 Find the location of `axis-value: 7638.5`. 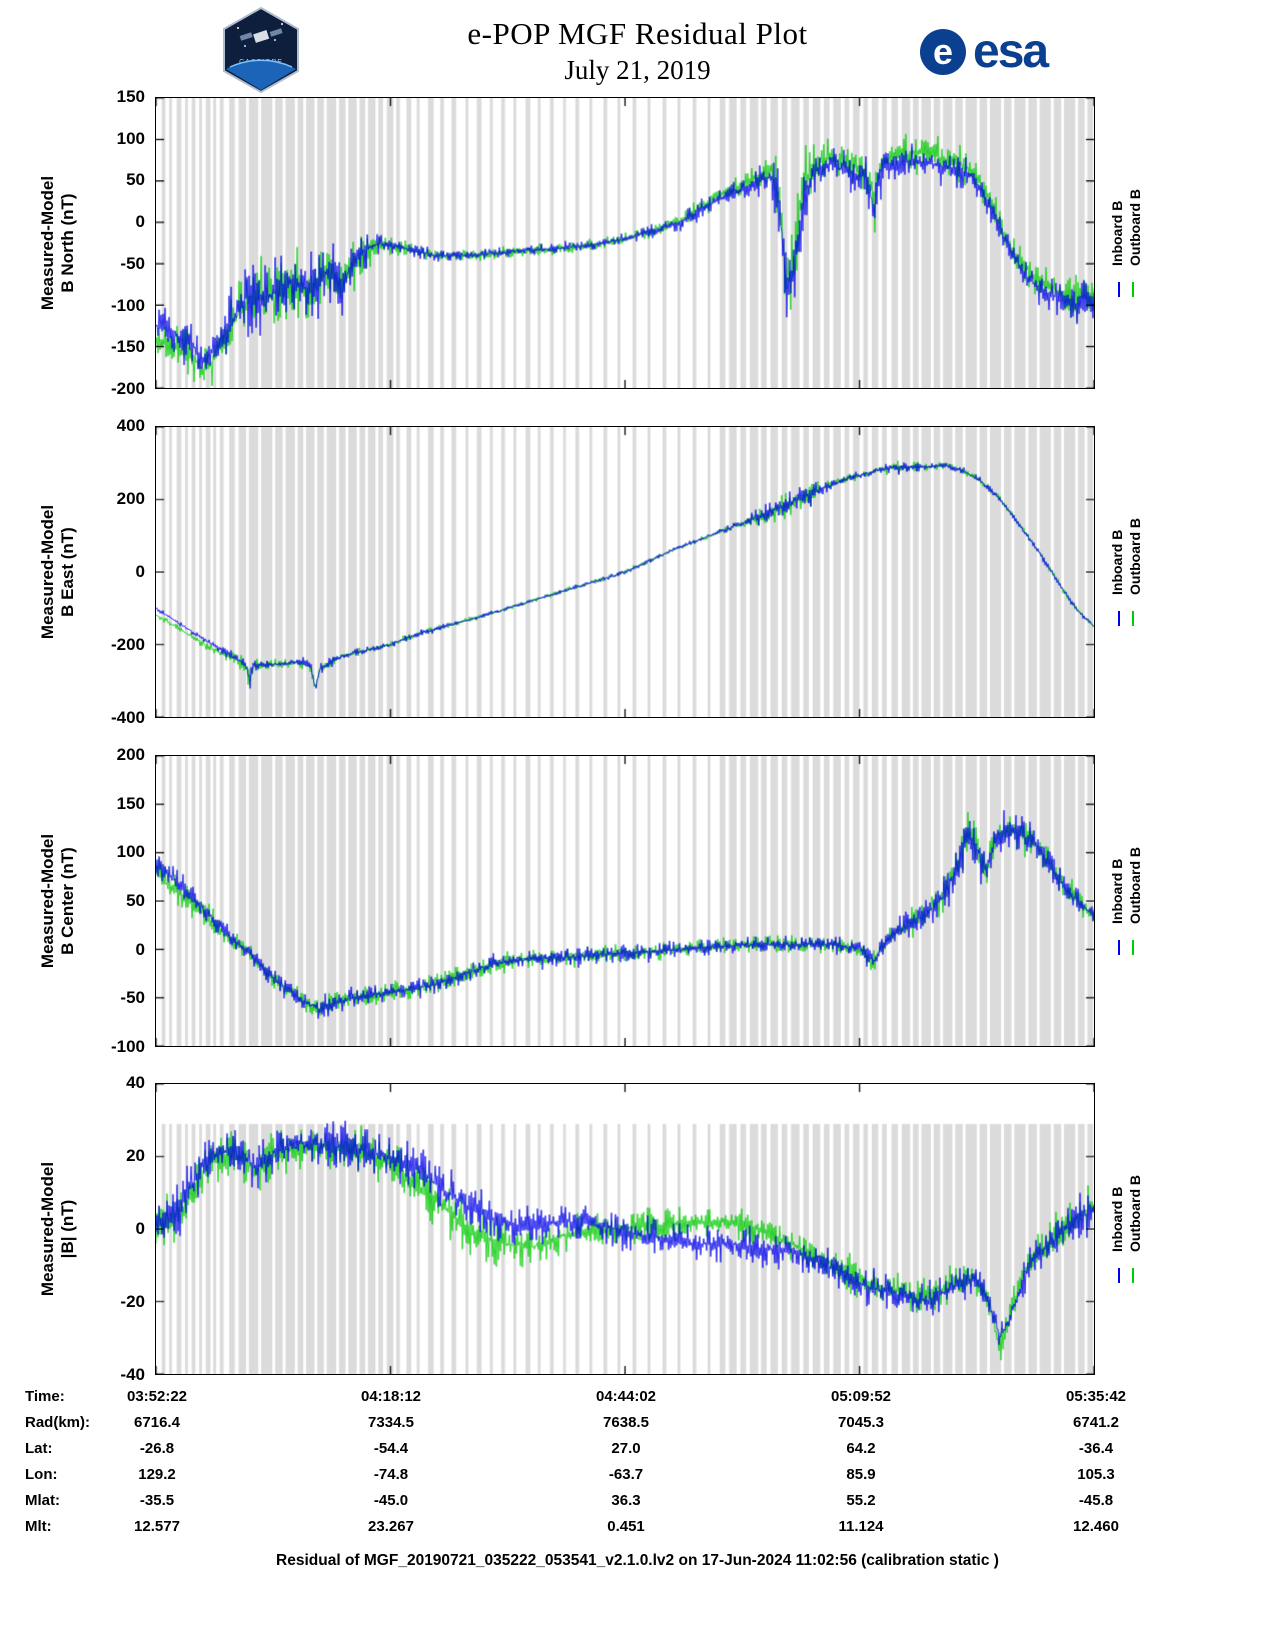

axis-value: 7638.5 is located at coordinates (626, 1422).